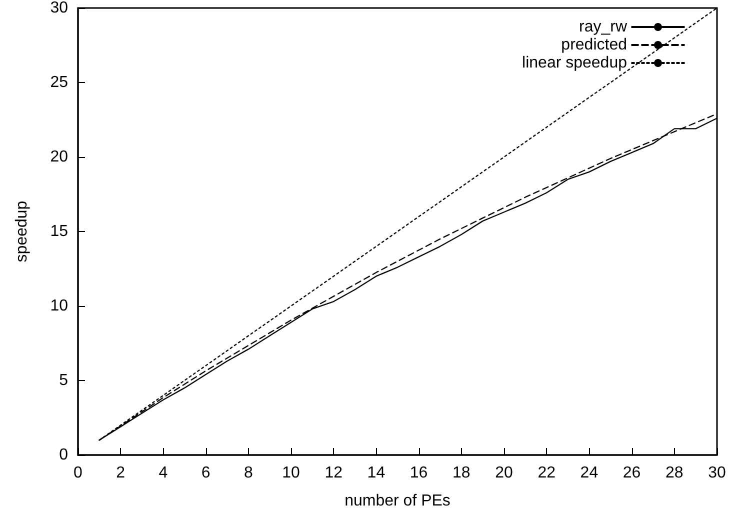 This screenshot has width=730, height=520. Describe the element at coordinates (397, 501) in the screenshot. I see `x-axis-title: number of PEs` at that location.